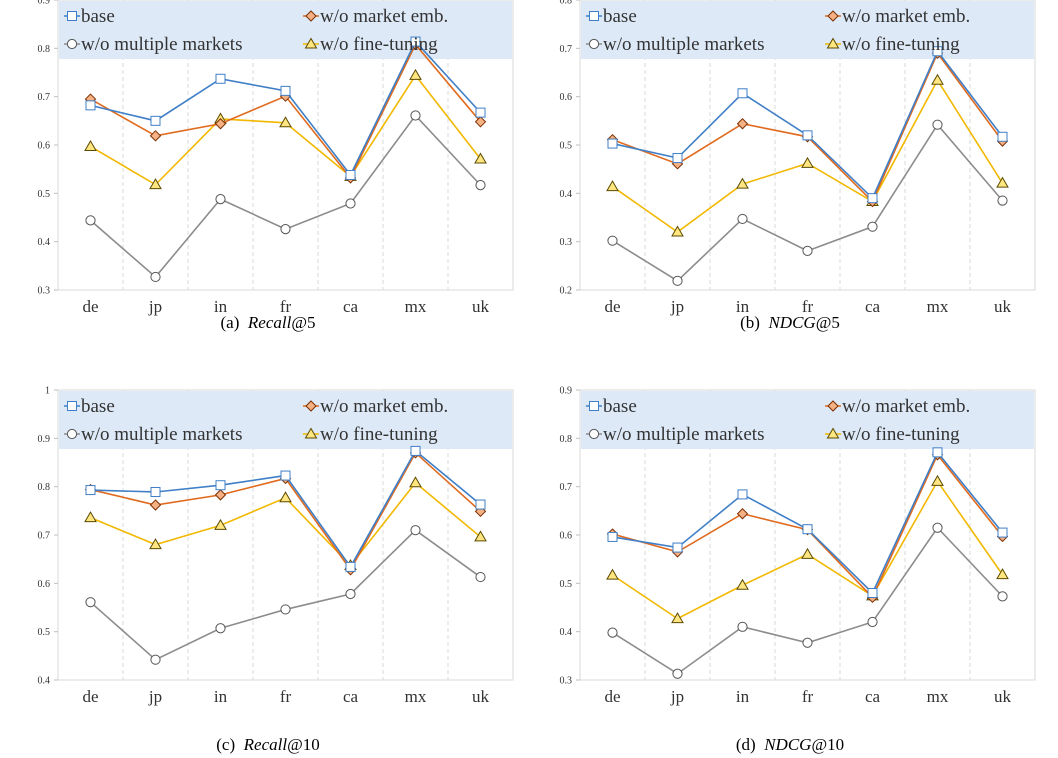 Image resolution: width=1058 pixels, height=758 pixels. I want to click on series-circle, so click(285, 595).